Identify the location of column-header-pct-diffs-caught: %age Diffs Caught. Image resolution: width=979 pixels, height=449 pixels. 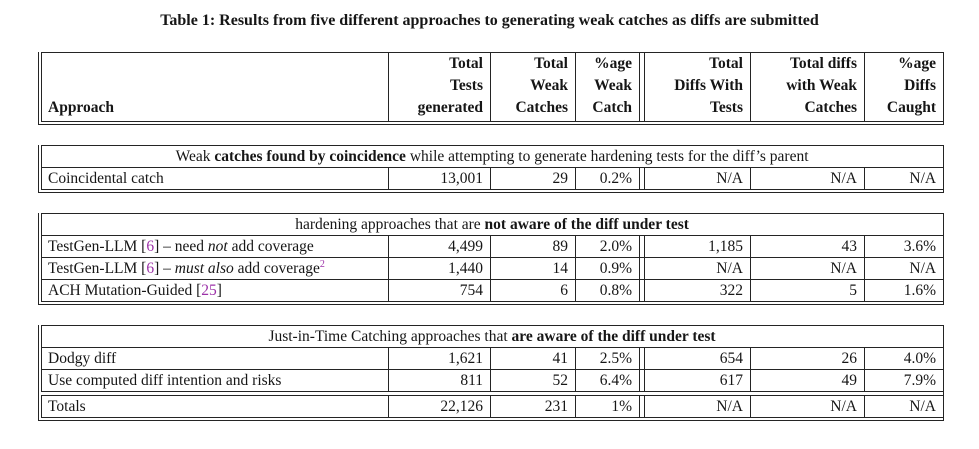
(904, 87).